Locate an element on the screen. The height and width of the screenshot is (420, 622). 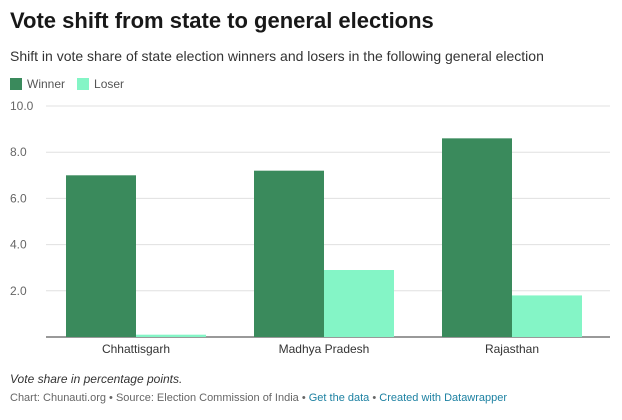
chart-credit: Chart: Chunauti.org is located at coordinates (58, 398).